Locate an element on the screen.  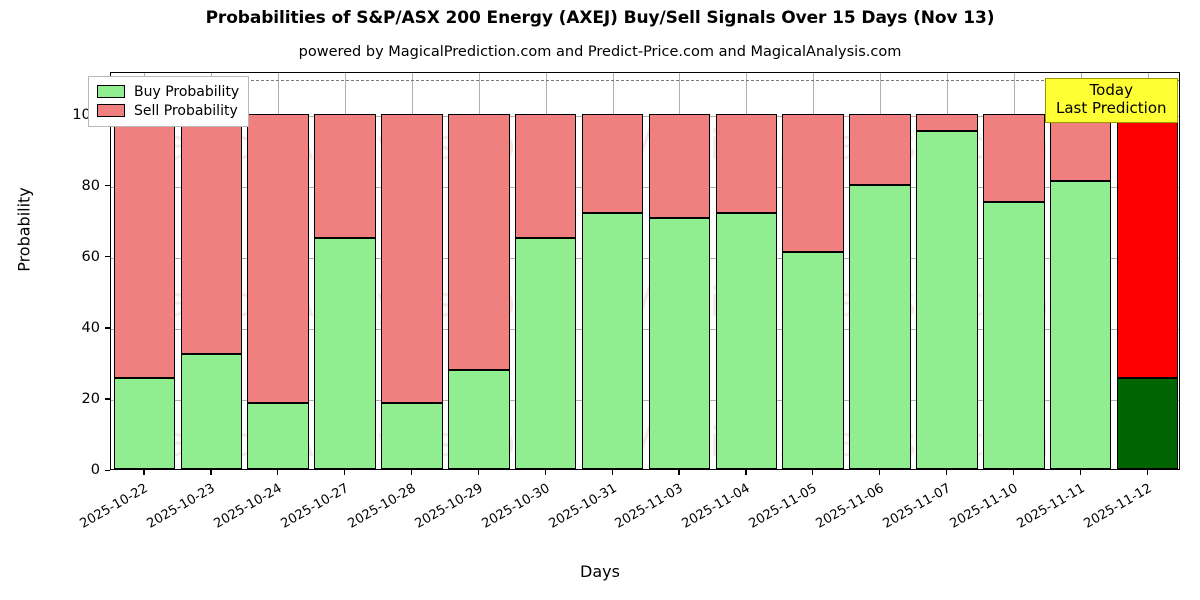
legend-label: Sell Probability is located at coordinates (186, 110).